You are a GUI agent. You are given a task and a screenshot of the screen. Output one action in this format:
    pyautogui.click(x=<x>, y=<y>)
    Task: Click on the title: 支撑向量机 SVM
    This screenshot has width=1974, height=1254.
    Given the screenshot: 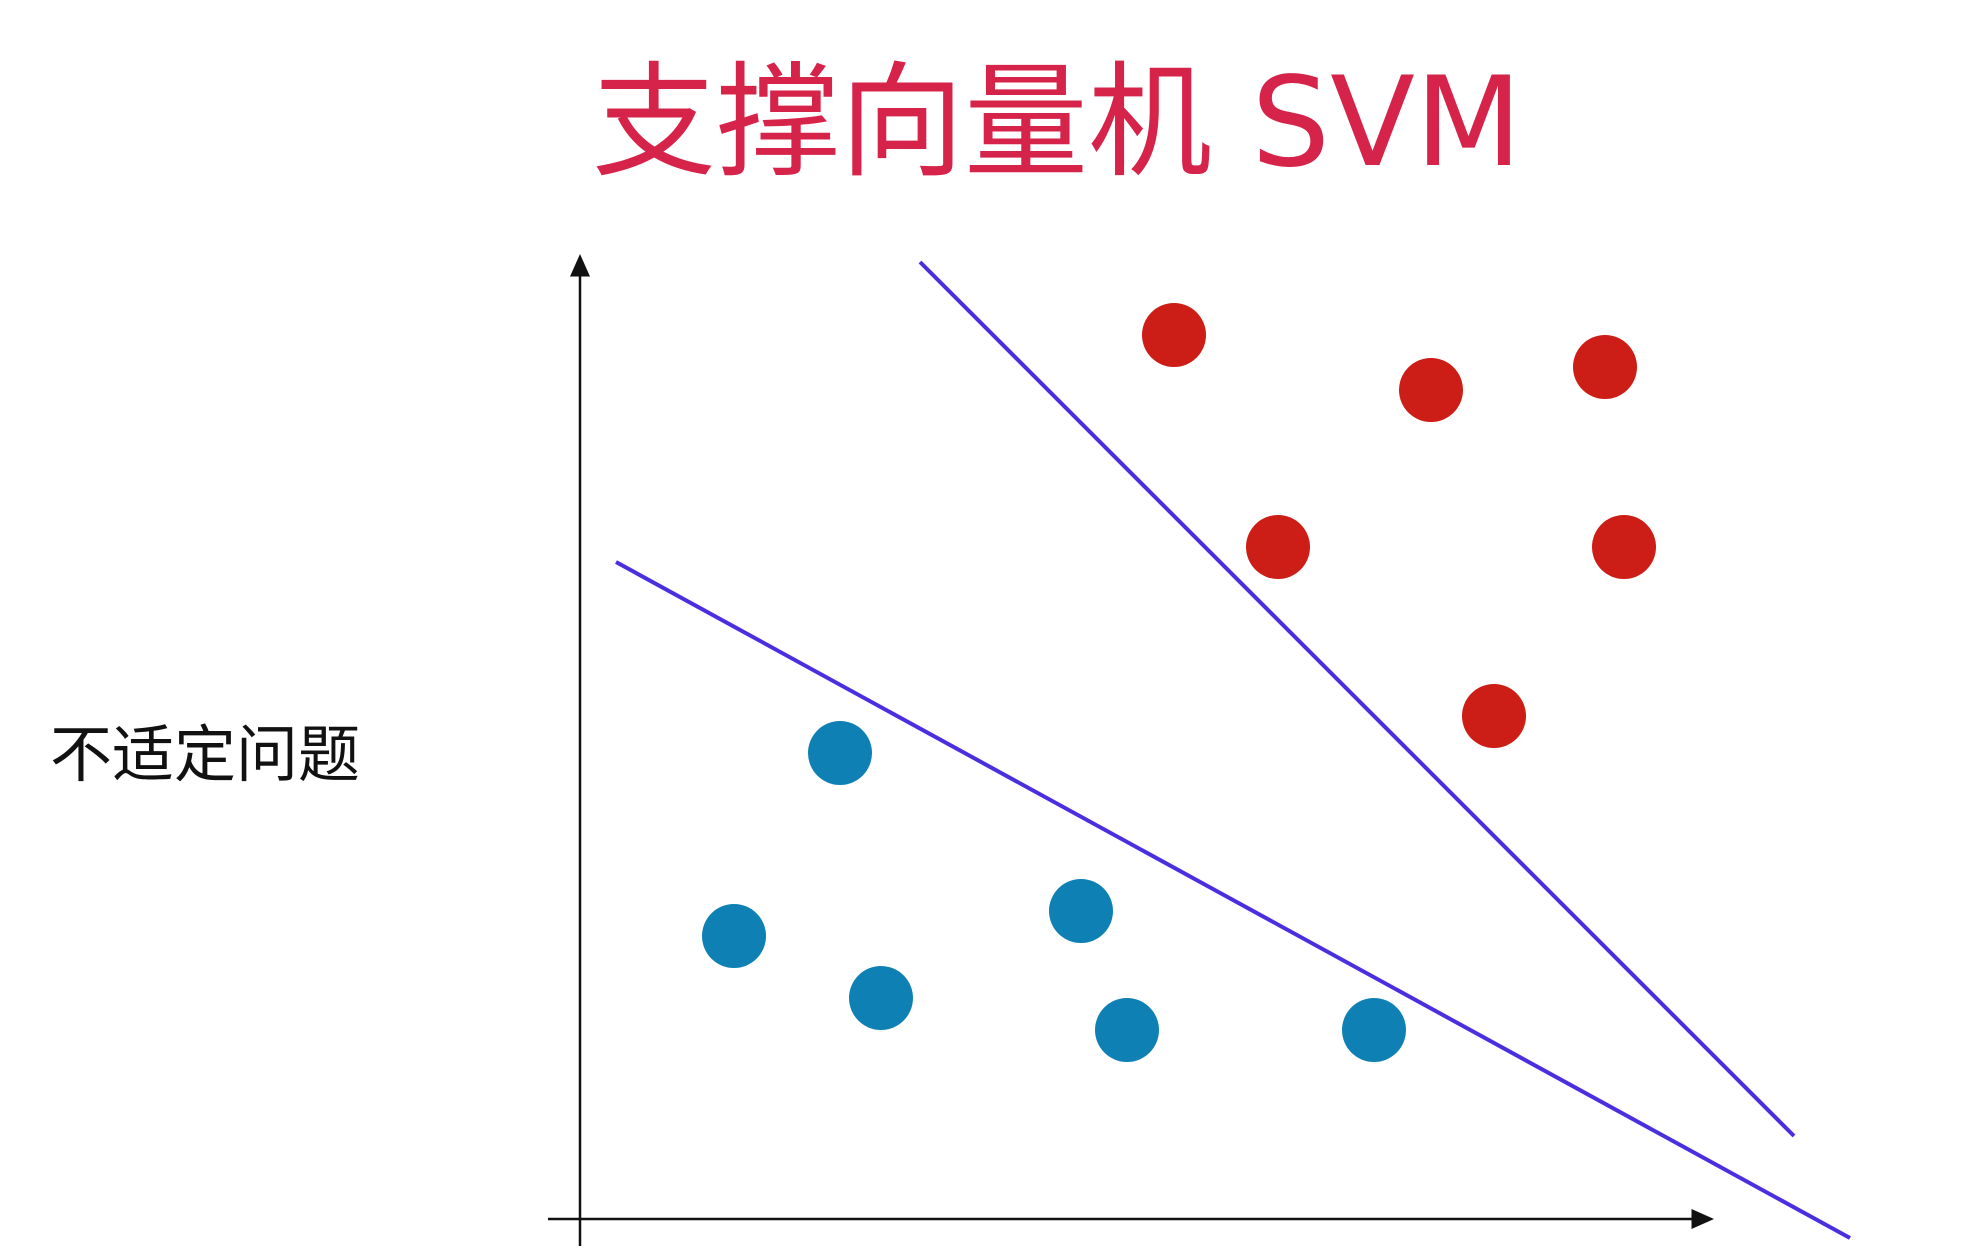 What is the action you would take?
    pyautogui.click(x=1057, y=123)
    